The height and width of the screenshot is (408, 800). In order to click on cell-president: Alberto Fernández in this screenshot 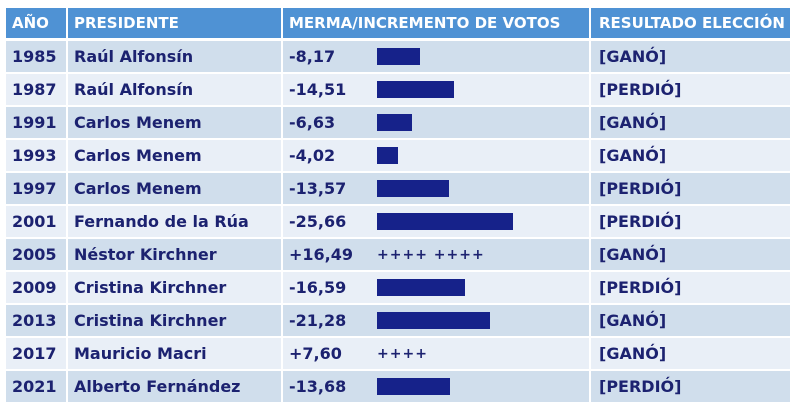, I will do `click(175, 386)`.